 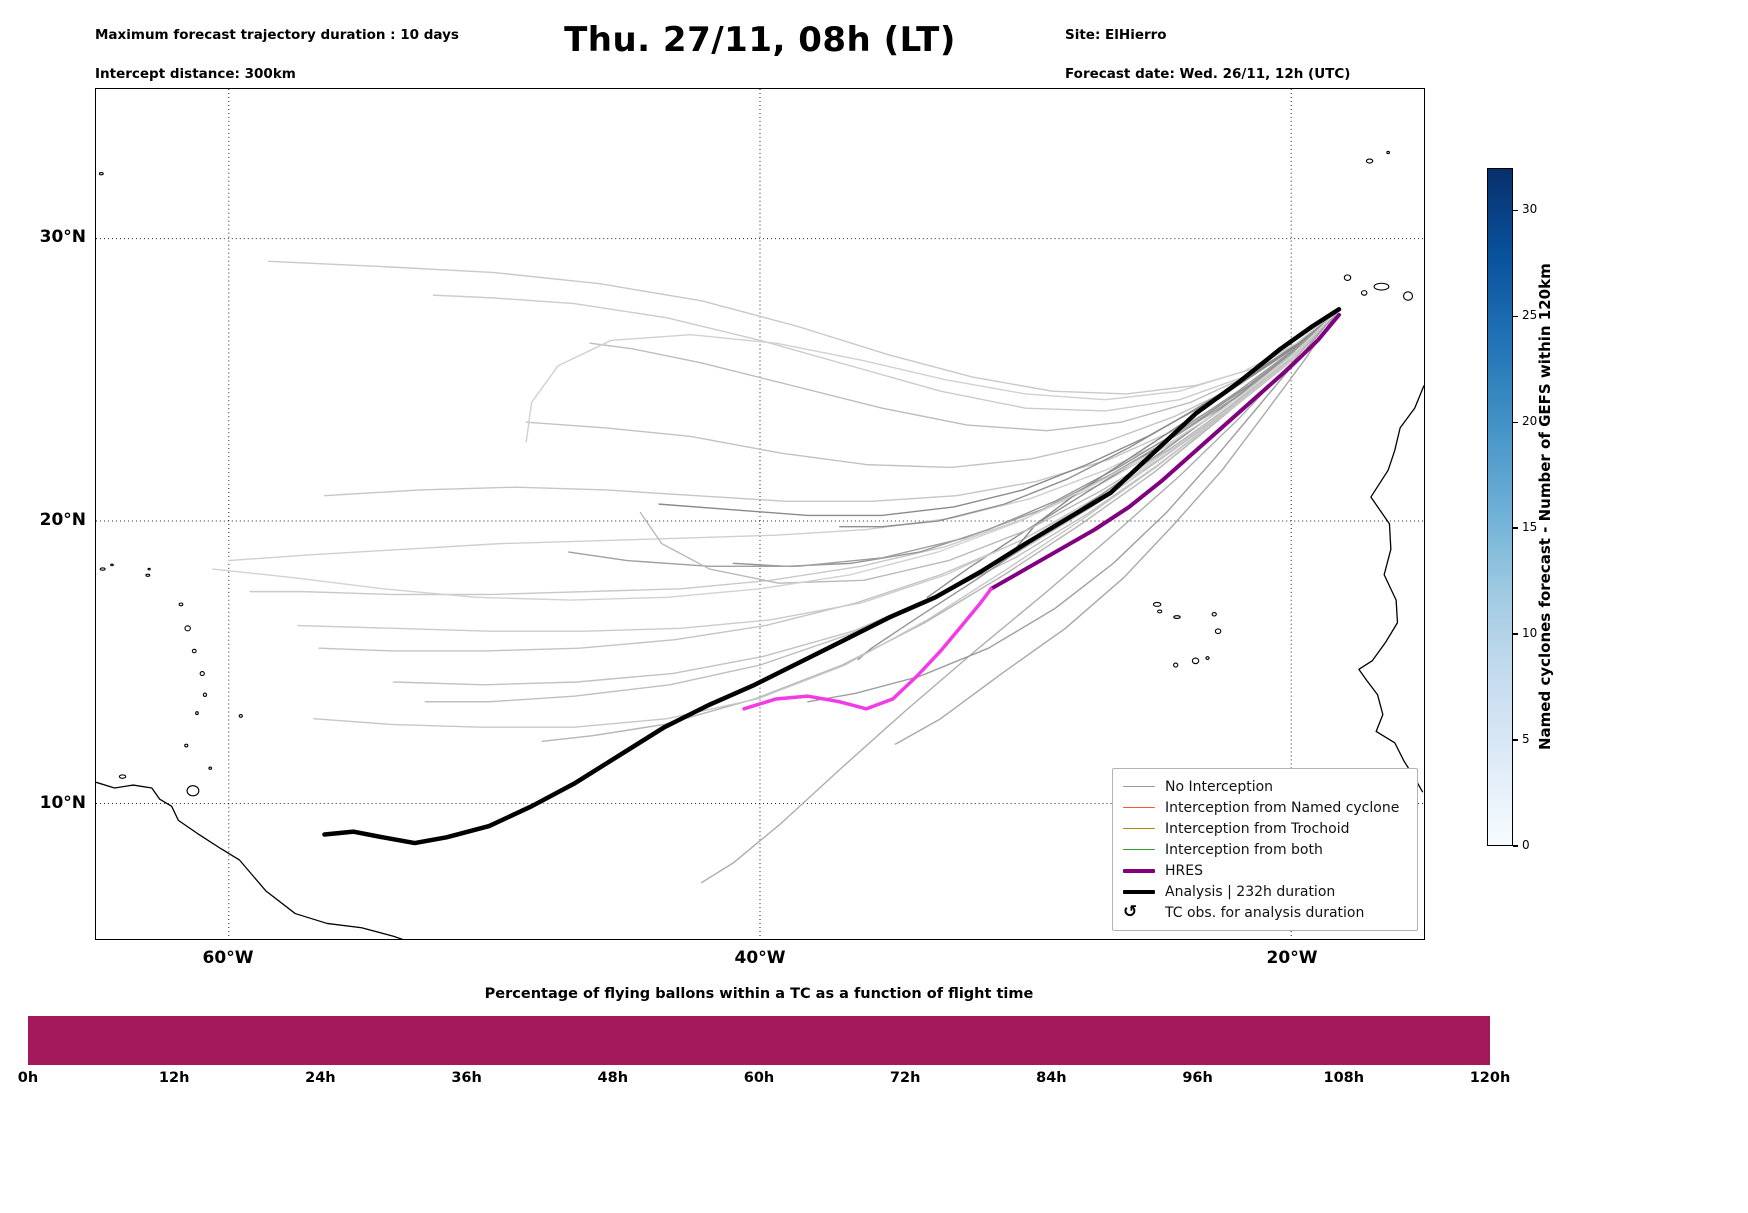 I want to click on legend-item: Interception from Trochoid, so click(x=1265, y=828).